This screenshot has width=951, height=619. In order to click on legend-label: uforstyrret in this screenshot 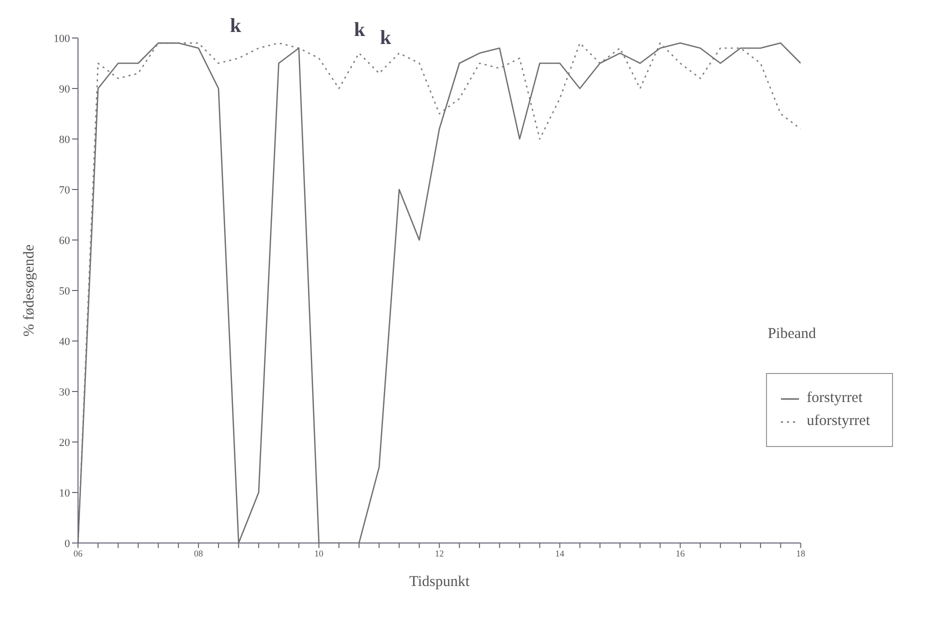, I will do `click(838, 421)`.